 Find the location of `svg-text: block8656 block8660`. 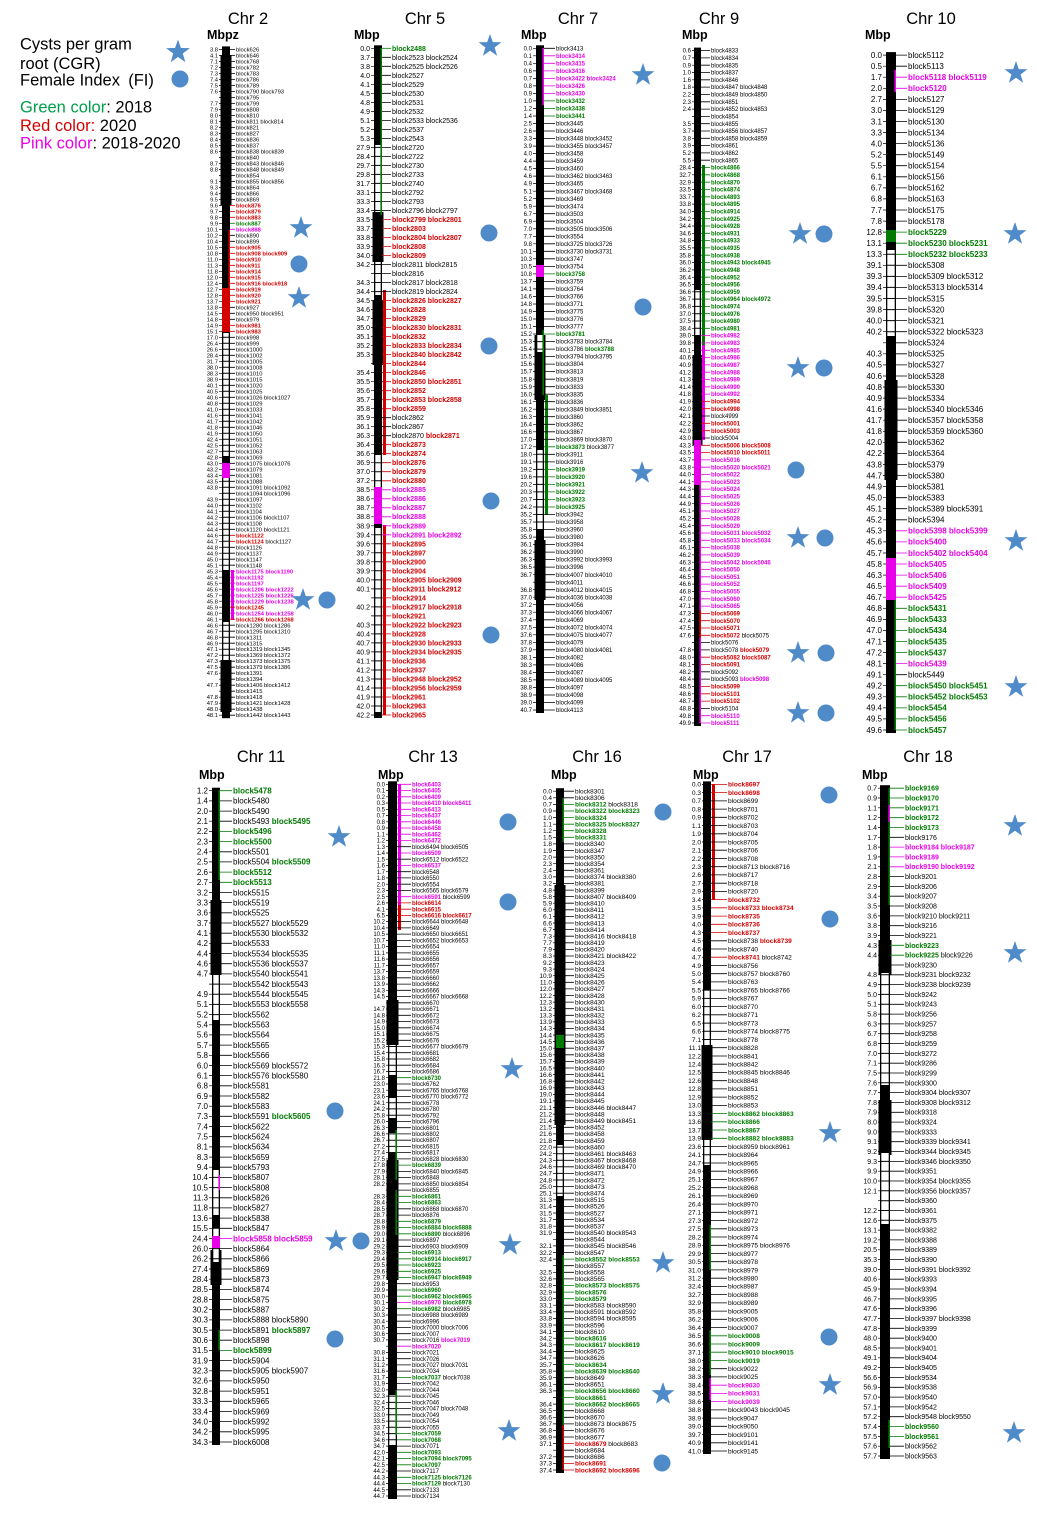

svg-text: block8656 block8660 is located at coordinates (607, 1391).